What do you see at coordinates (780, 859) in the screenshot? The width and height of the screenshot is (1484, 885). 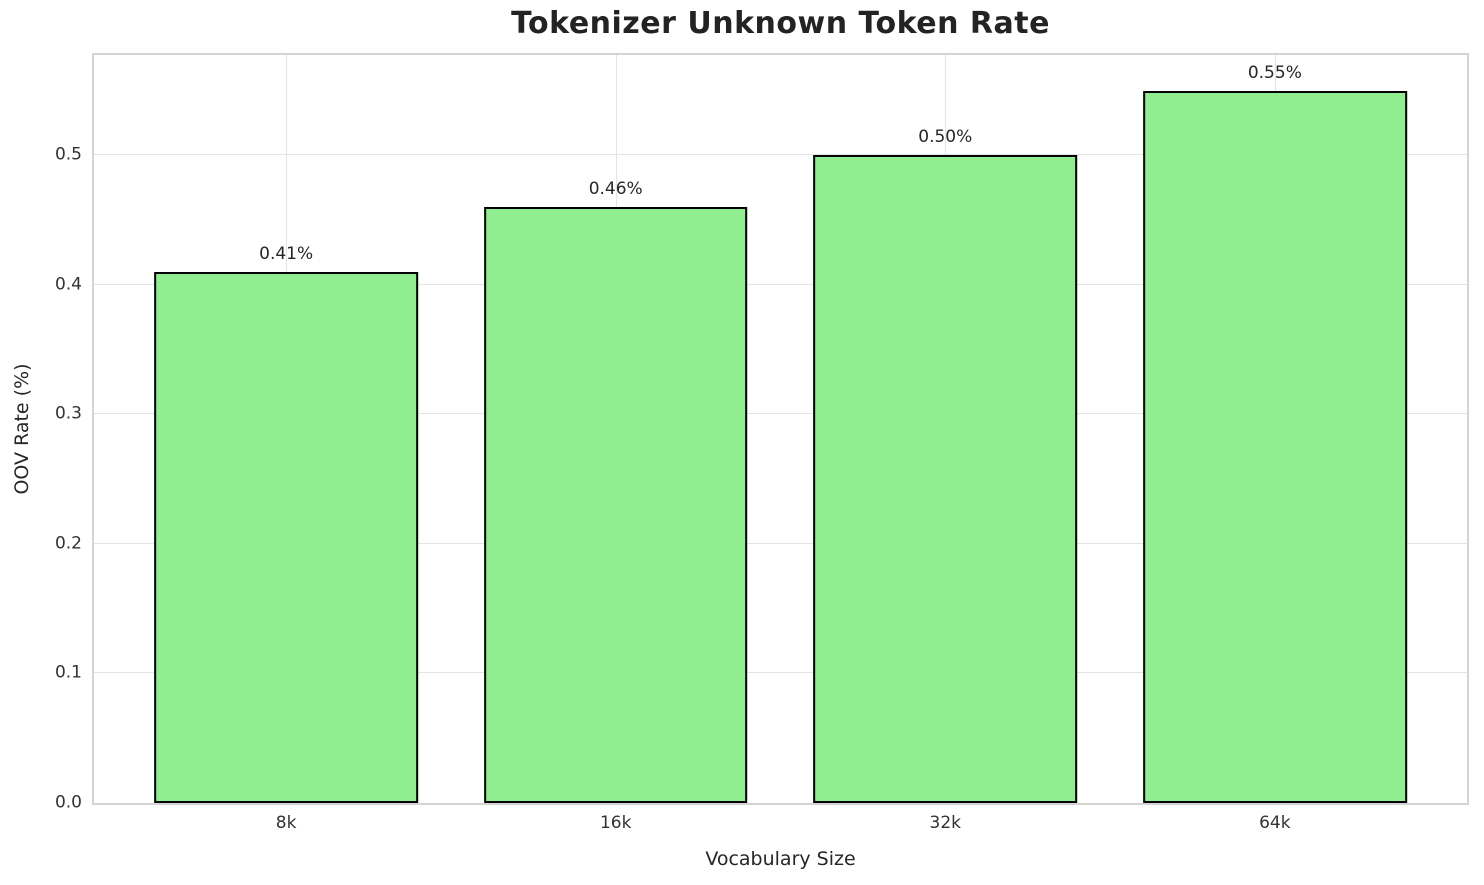 I see `x-axis-title: Vocabulary Size` at bounding box center [780, 859].